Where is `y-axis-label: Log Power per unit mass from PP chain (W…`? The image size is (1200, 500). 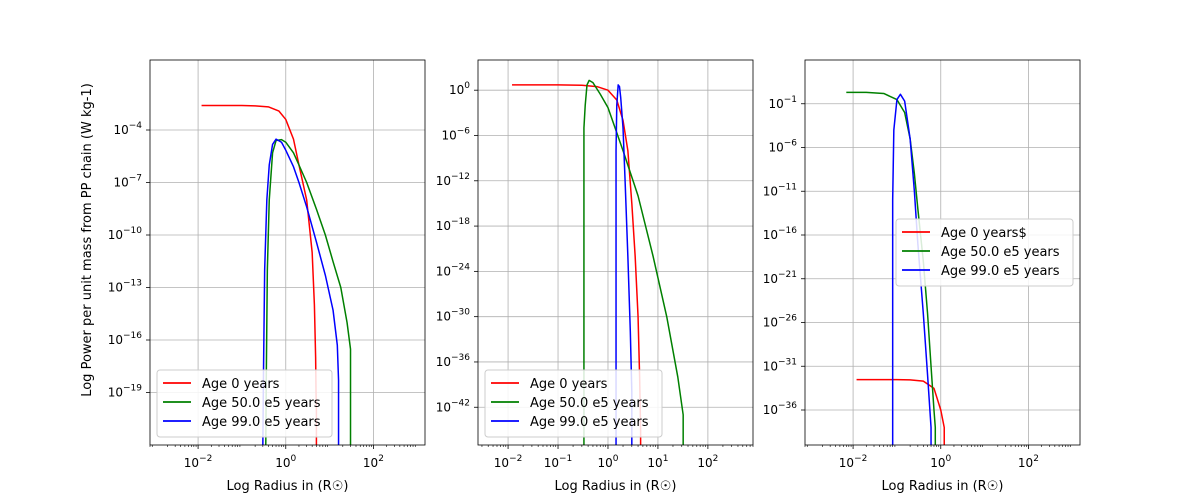
y-axis-label: Log Power per unit mass from PP chain (W… is located at coordinates (87, 240).